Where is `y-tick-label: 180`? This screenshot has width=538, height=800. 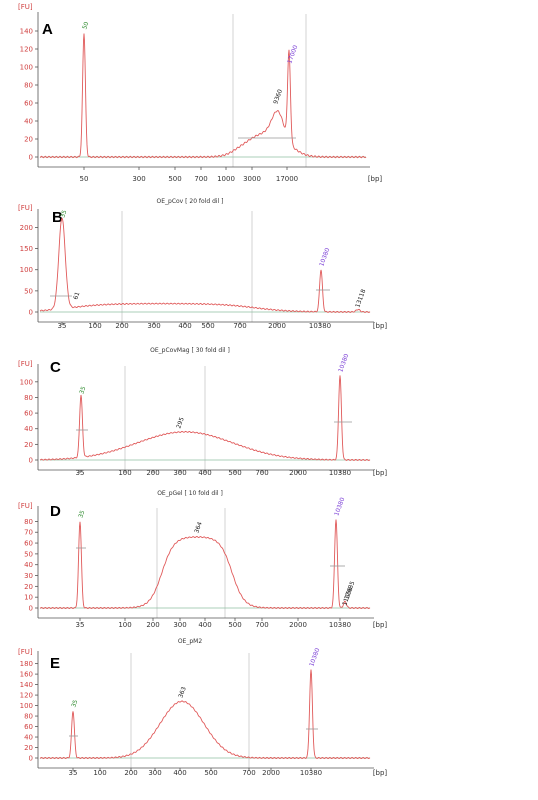
y-tick-label: 180 is located at coordinates (26, 664).